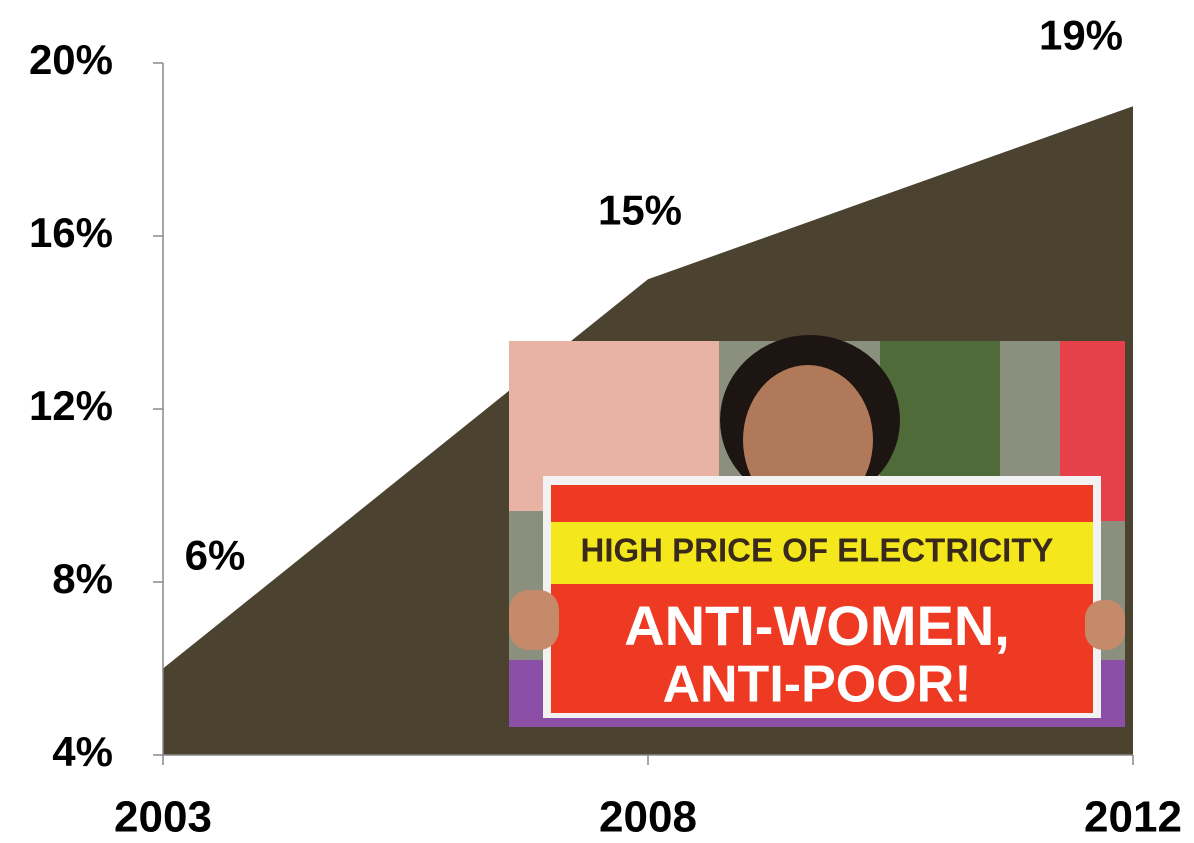 Image resolution: width=1194 pixels, height=843 pixels. Describe the element at coordinates (1081, 34) in the screenshot. I see `data-label: 19%` at that location.